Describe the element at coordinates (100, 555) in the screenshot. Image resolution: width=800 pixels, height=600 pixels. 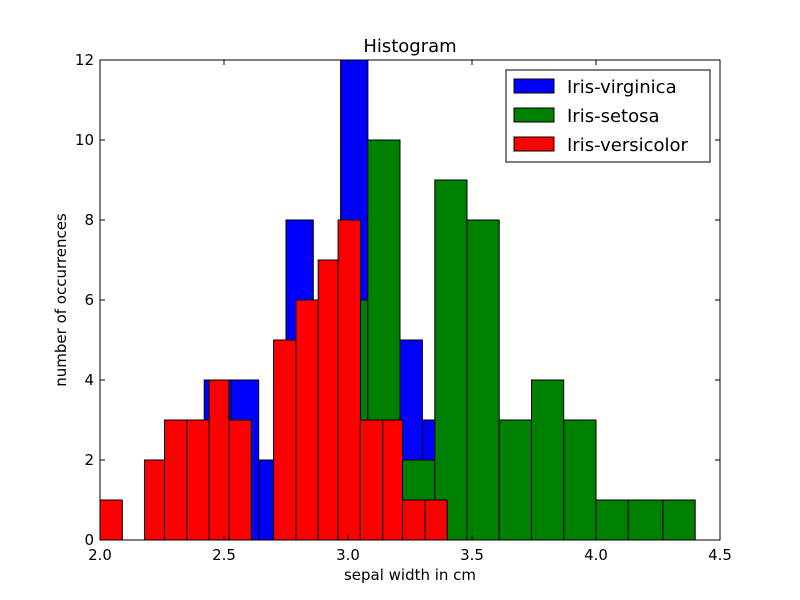
I see `x-tick-label: 2.0` at that location.